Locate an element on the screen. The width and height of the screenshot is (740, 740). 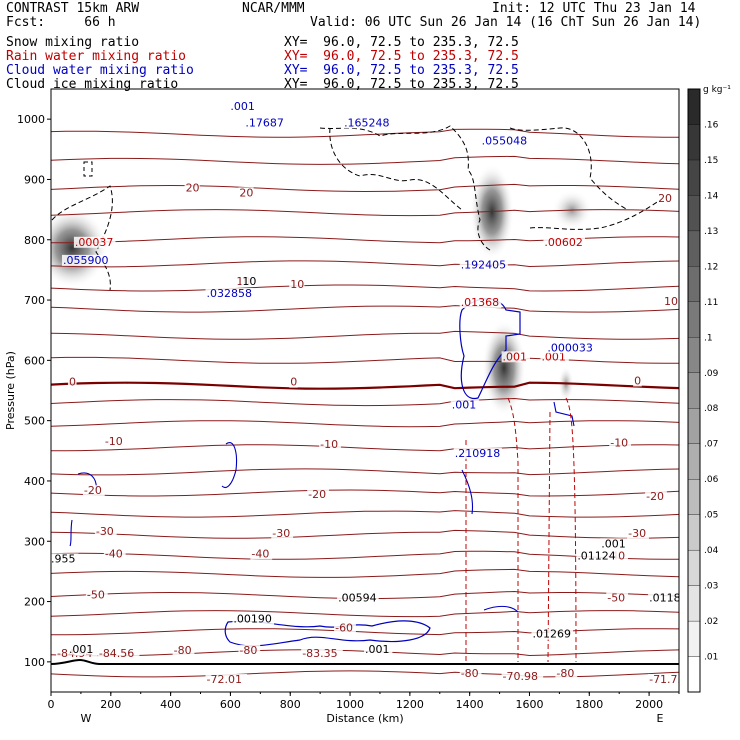
cloud-water-label-label: .210918 is located at coordinates (478, 453).